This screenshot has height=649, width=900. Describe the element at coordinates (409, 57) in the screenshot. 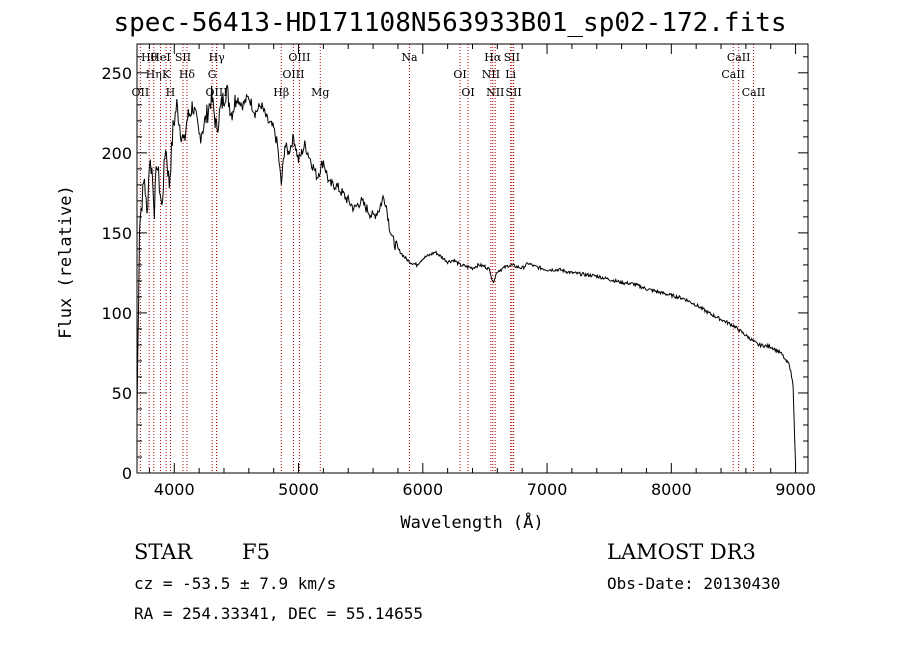

I see `line-marker-label: Na` at that location.